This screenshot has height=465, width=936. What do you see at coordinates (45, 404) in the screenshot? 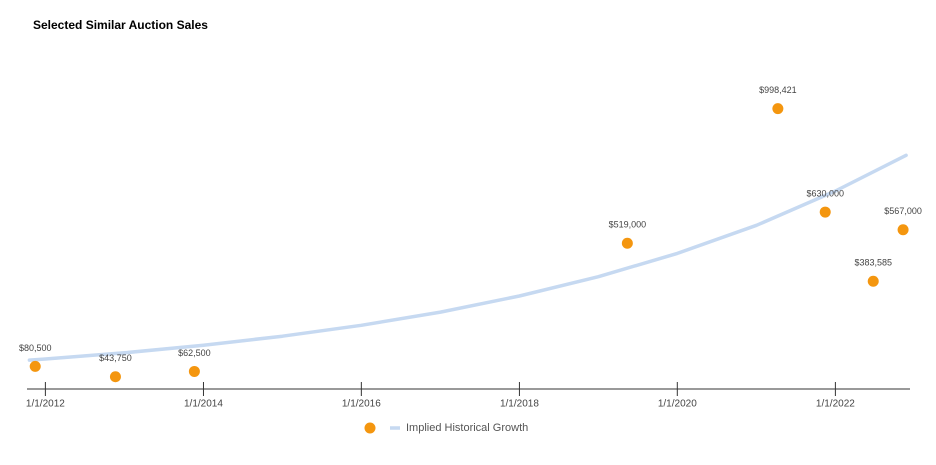
I see `x-tick-label: 1/1/2012` at bounding box center [45, 404].